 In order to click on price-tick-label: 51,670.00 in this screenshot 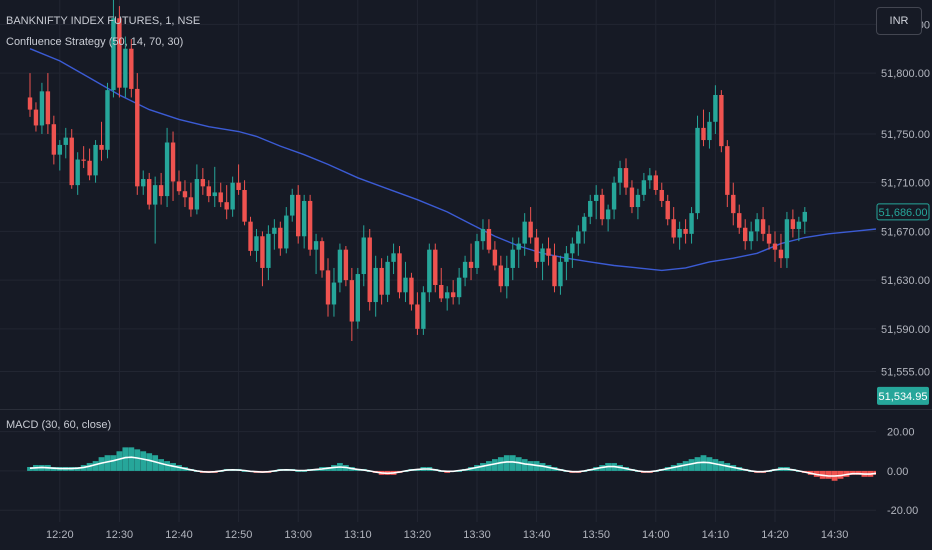, I will do `click(905, 232)`.